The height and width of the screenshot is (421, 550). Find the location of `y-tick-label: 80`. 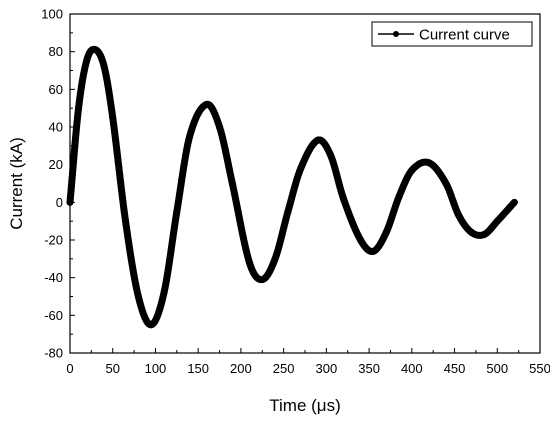

y-tick-label: 80 is located at coordinates (56, 51).